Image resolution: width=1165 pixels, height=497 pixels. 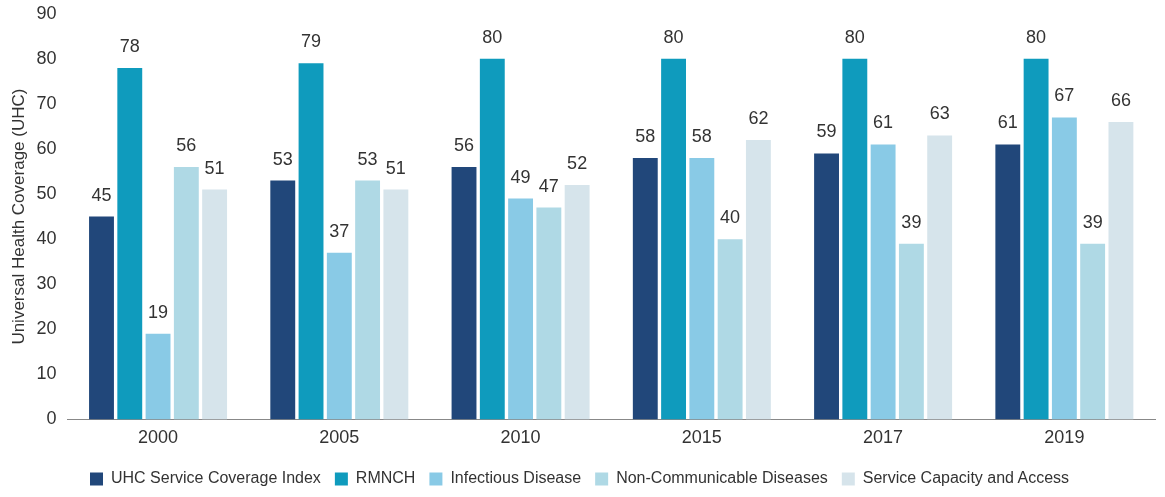 I want to click on y-tick-label: 30, so click(x=46, y=283).